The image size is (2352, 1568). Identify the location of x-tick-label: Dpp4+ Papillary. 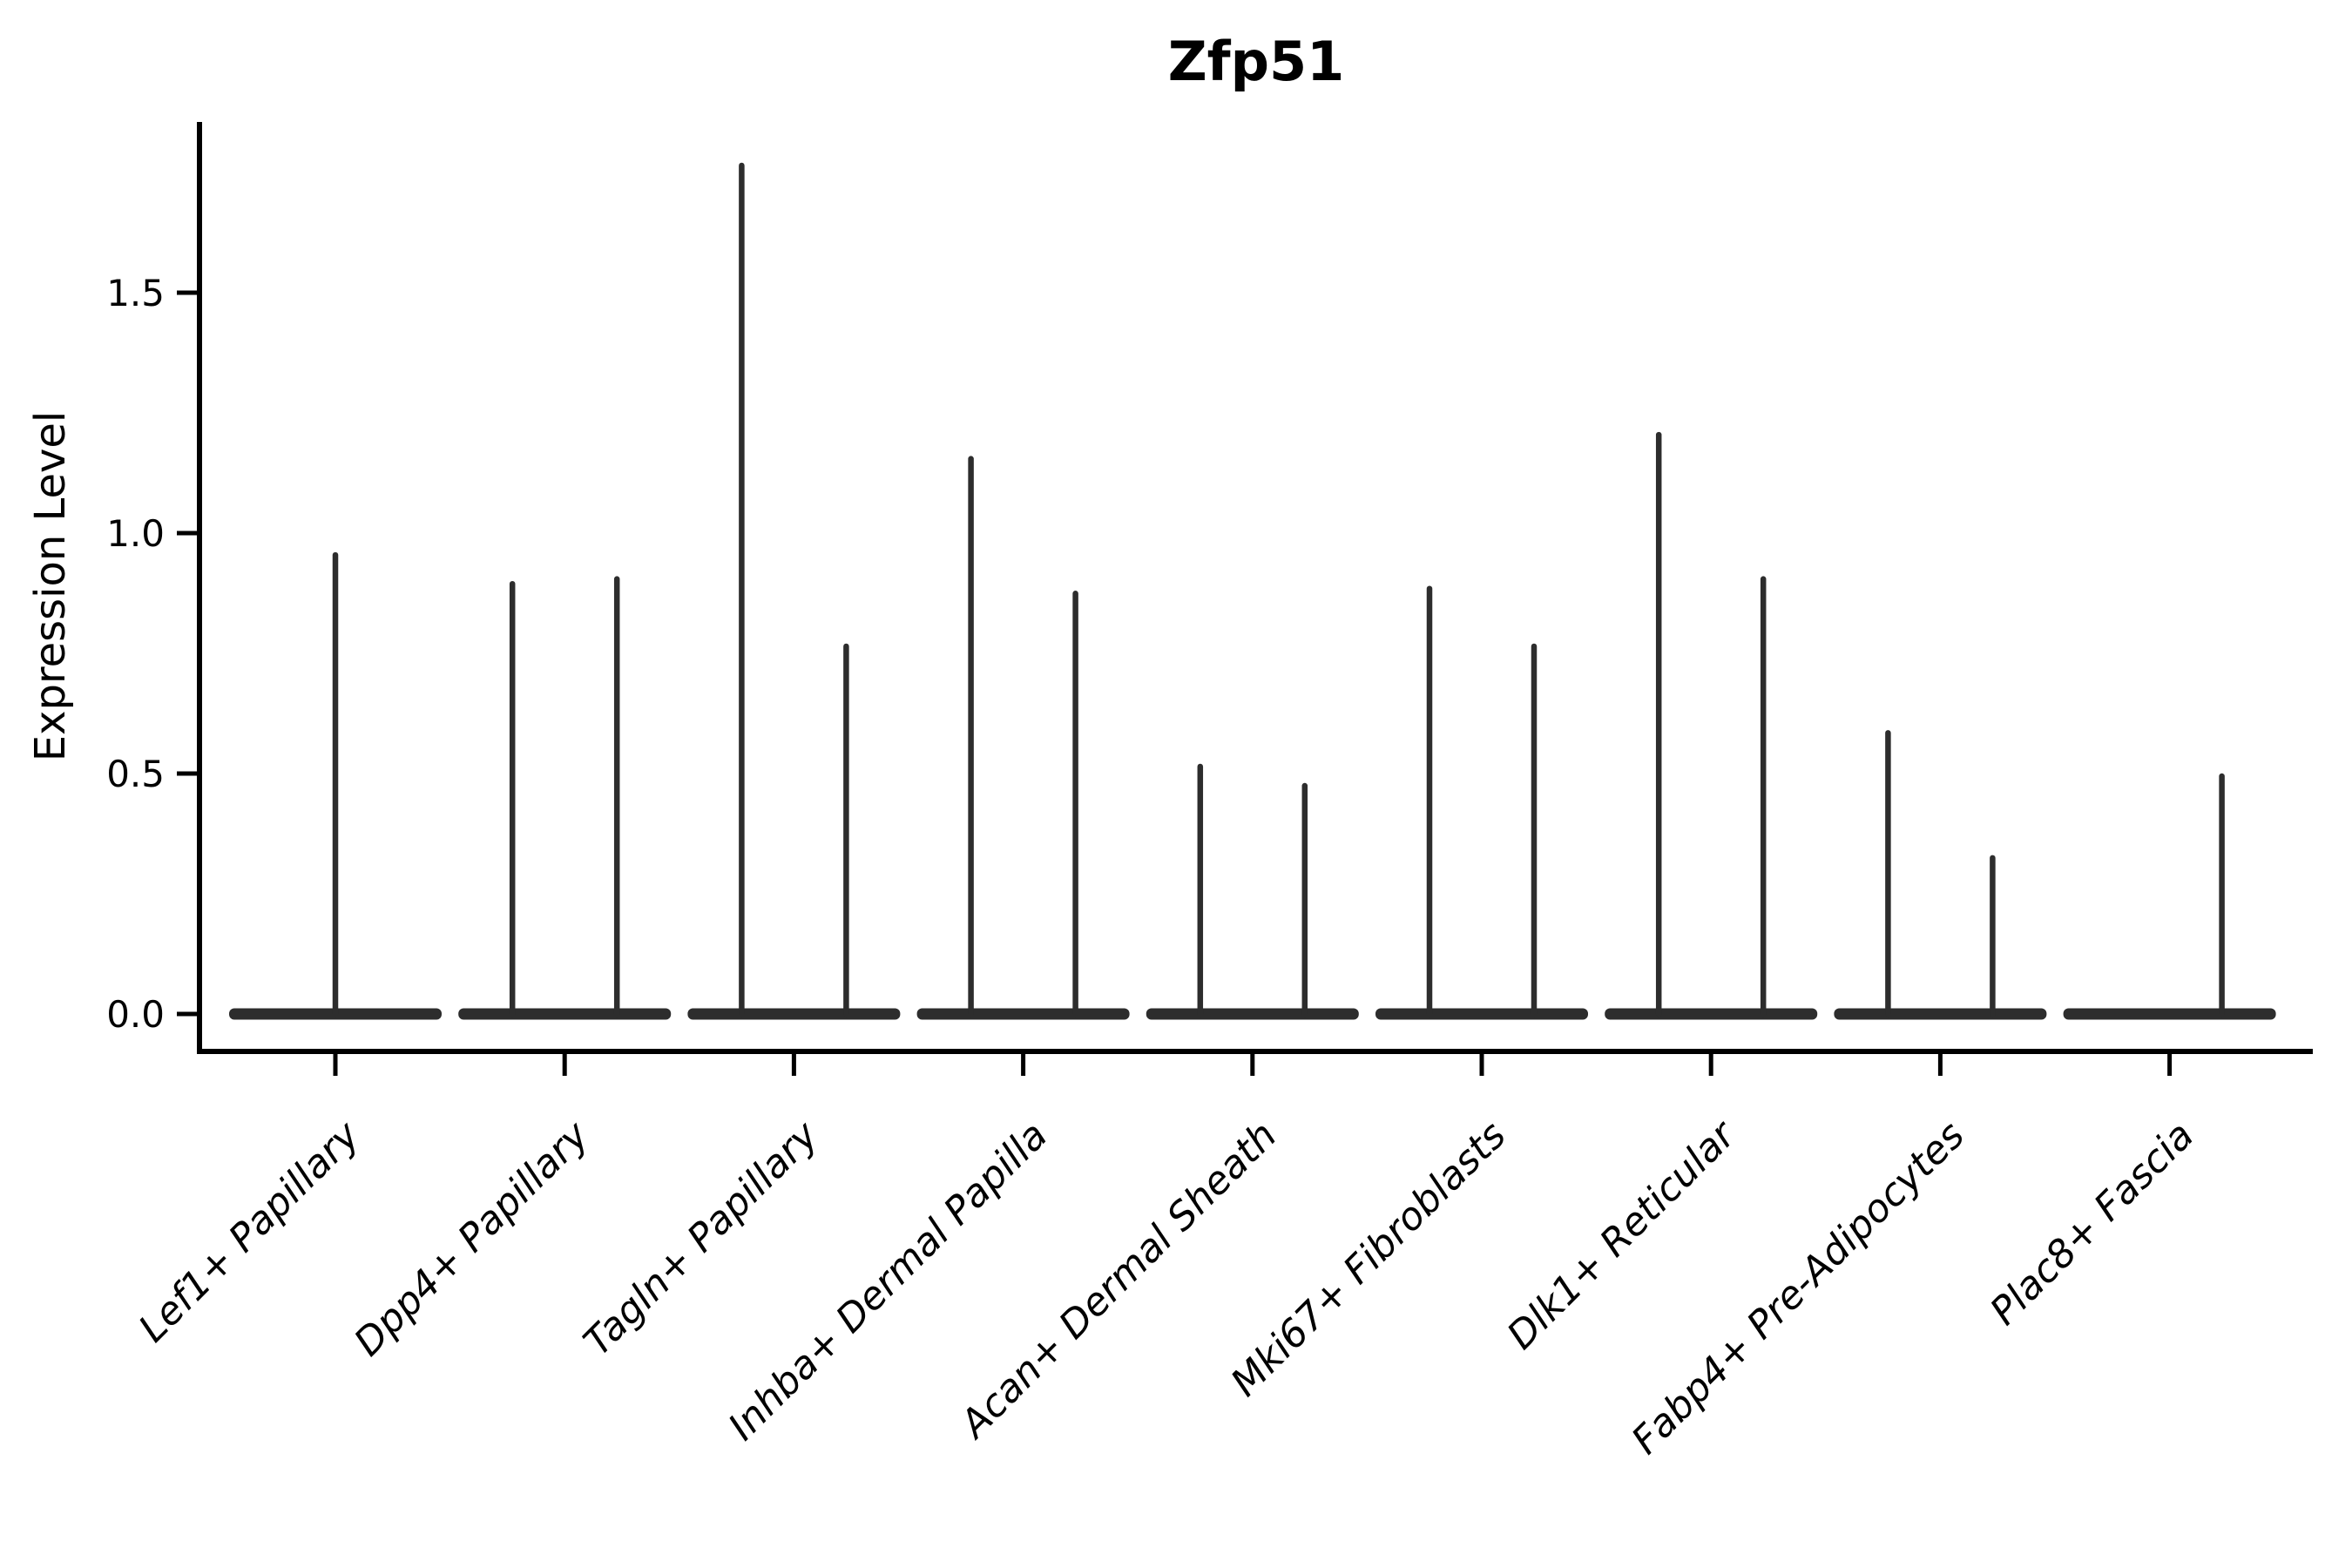
(472, 1238).